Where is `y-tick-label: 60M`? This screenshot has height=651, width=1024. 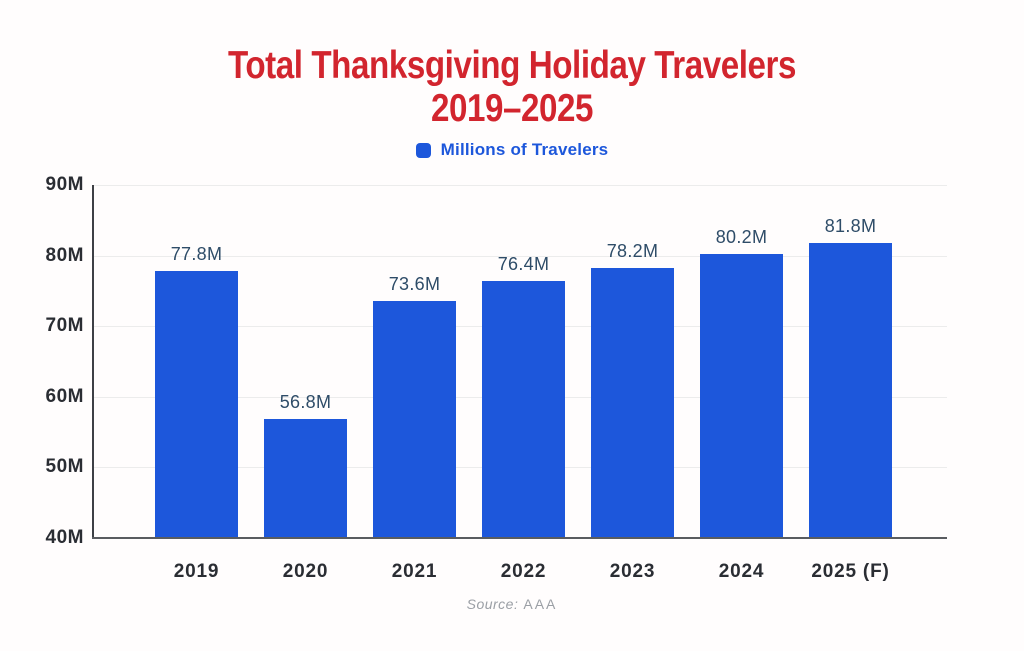 y-tick-label: 60M is located at coordinates (64, 396).